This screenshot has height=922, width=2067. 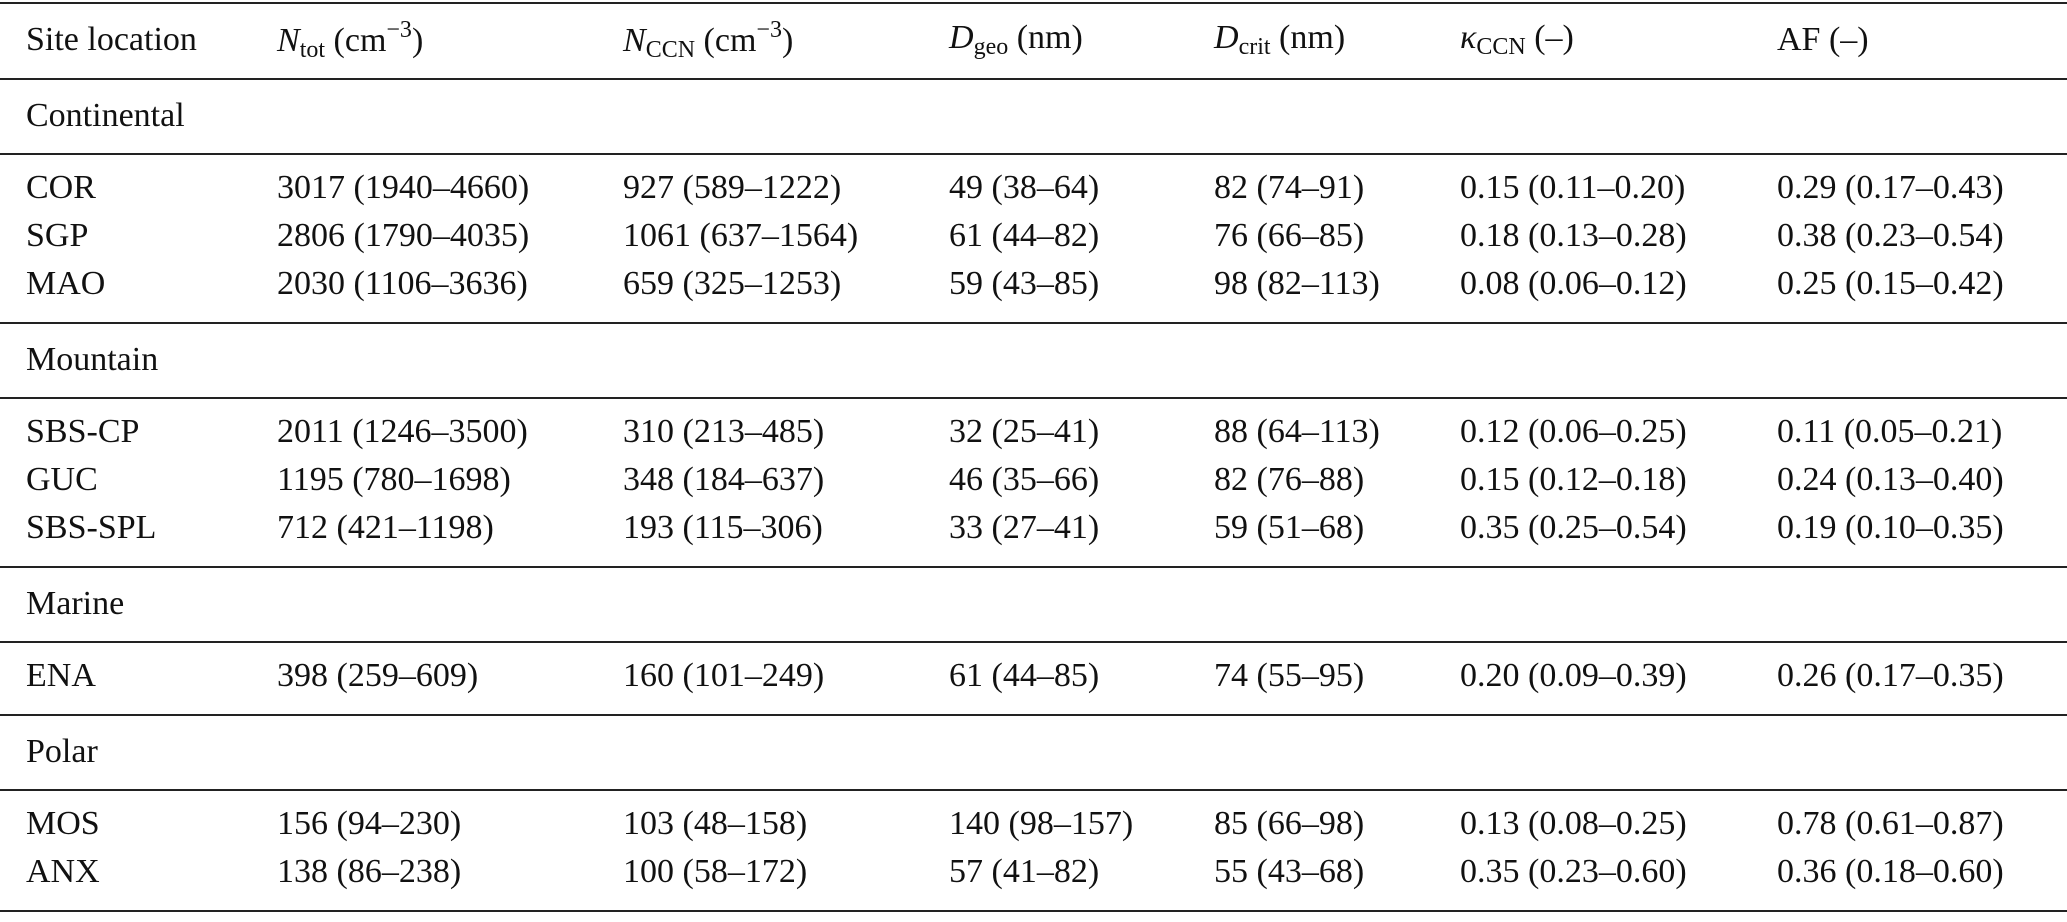 I want to click on table-cell: 1195 (780–1698), so click(x=394, y=479).